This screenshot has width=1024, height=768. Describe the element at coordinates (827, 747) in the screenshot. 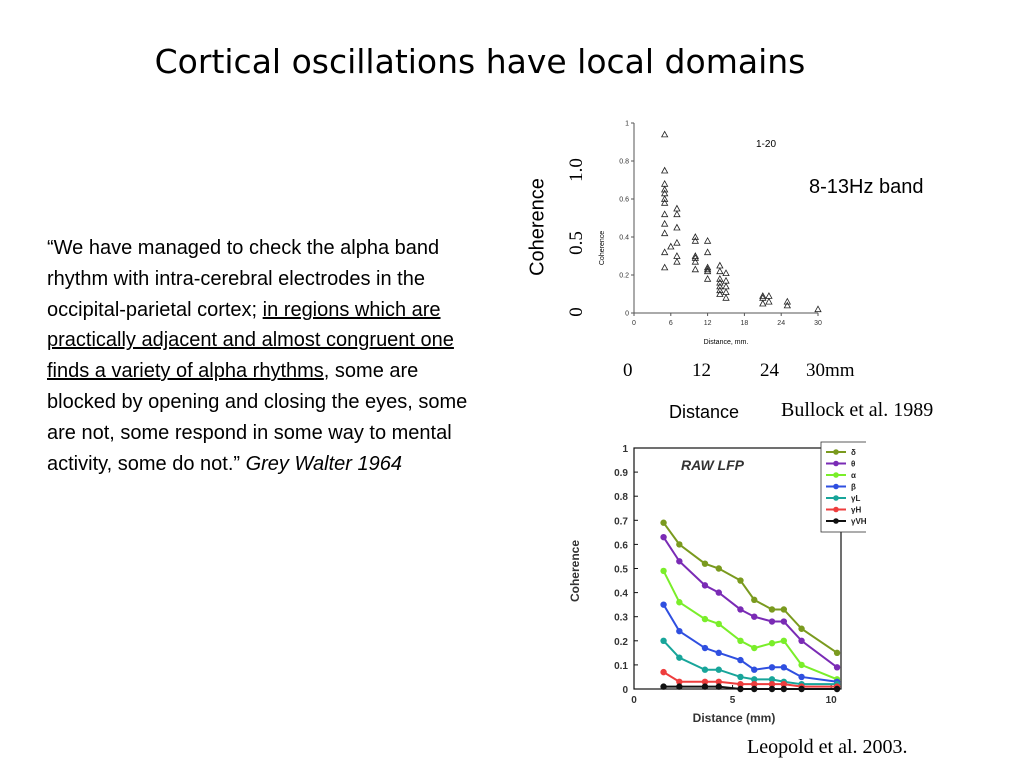

I see `citation-leopold: Leopold et al. 2003.` at that location.